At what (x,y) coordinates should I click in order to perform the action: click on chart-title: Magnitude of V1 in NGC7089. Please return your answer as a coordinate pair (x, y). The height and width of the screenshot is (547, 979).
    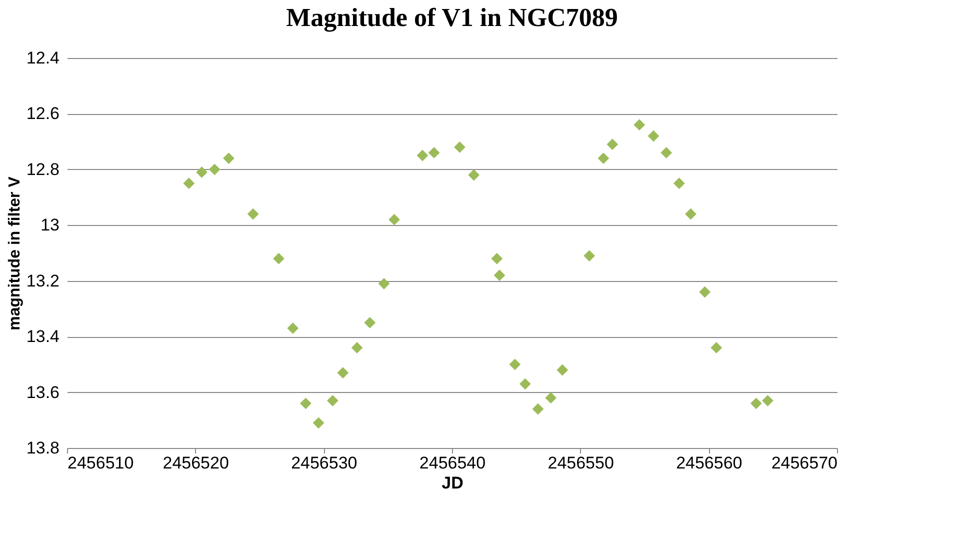
    Looking at the image, I should click on (452, 17).